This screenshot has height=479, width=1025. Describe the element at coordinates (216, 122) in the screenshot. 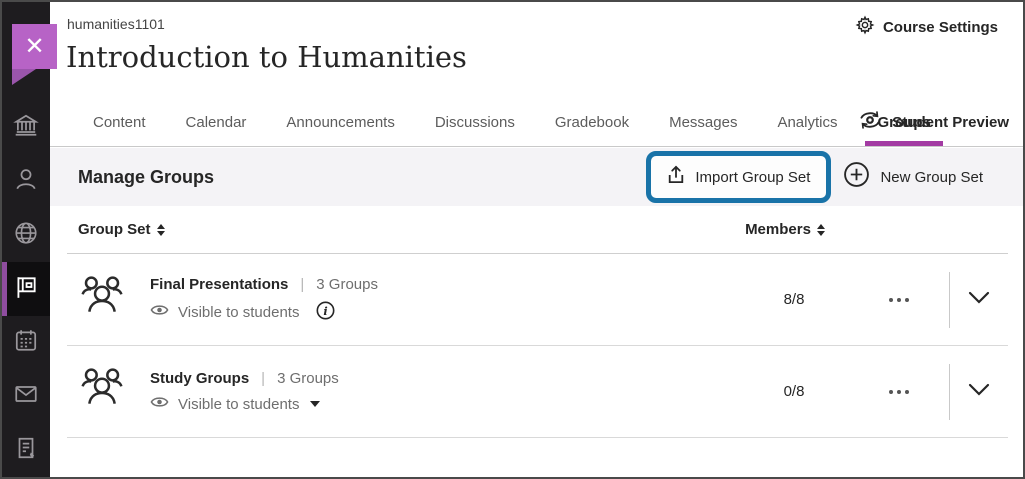

I see `tab-calendar: Calendar` at that location.